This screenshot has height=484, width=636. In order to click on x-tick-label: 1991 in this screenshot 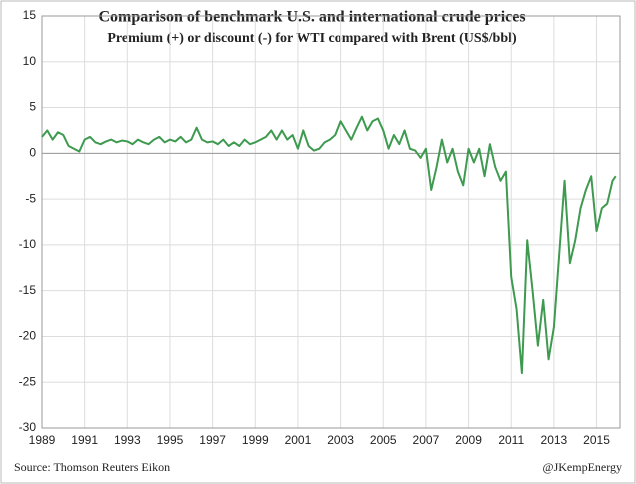, I will do `click(84, 440)`.